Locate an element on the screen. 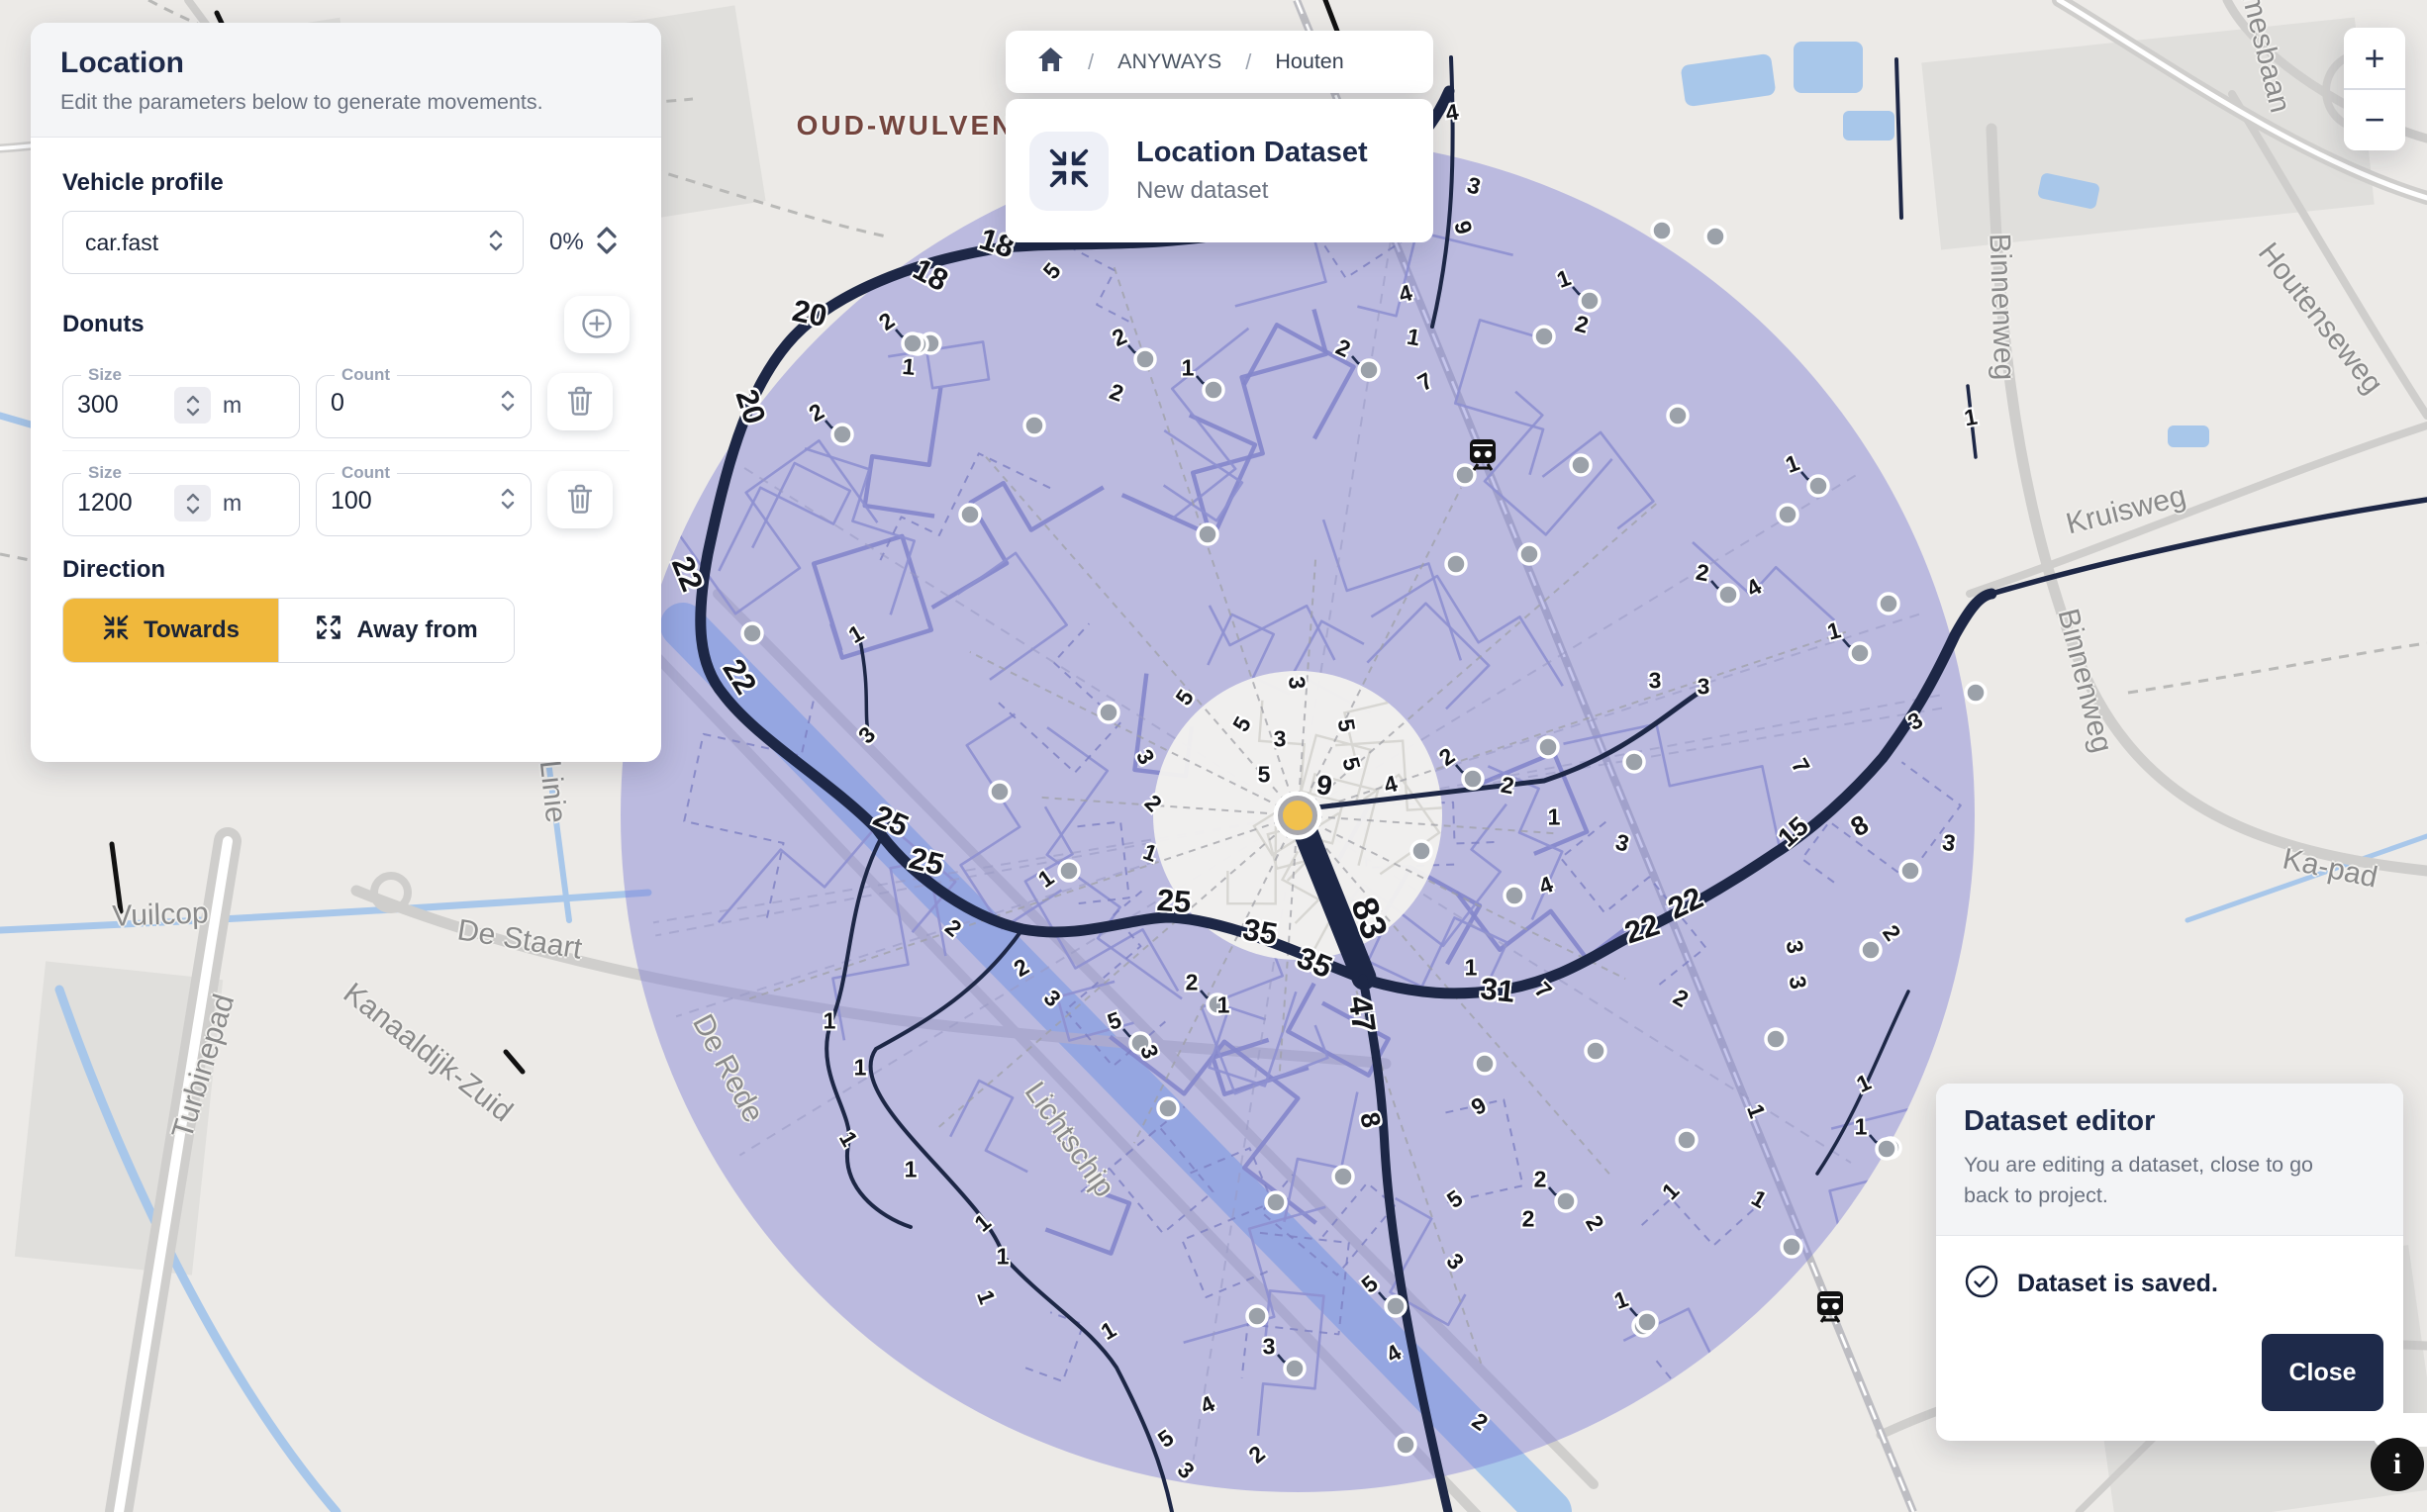  towards-label: Towards is located at coordinates (192, 629).